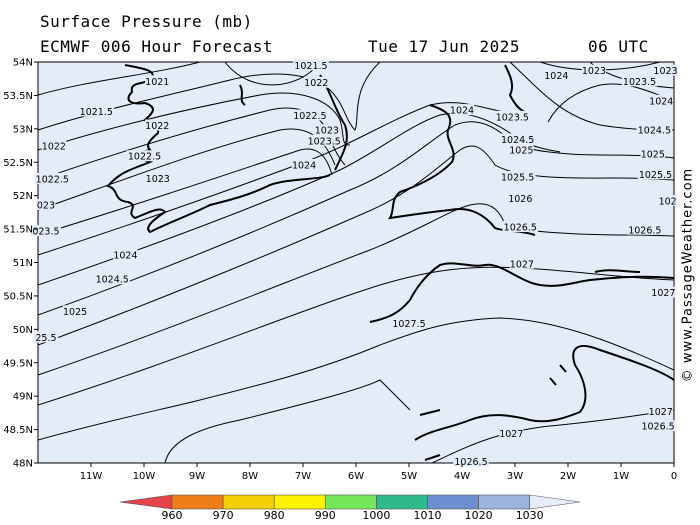  Describe the element at coordinates (444, 46) in the screenshot. I see `forecast-date: Tue 17 Jun 2025` at that location.